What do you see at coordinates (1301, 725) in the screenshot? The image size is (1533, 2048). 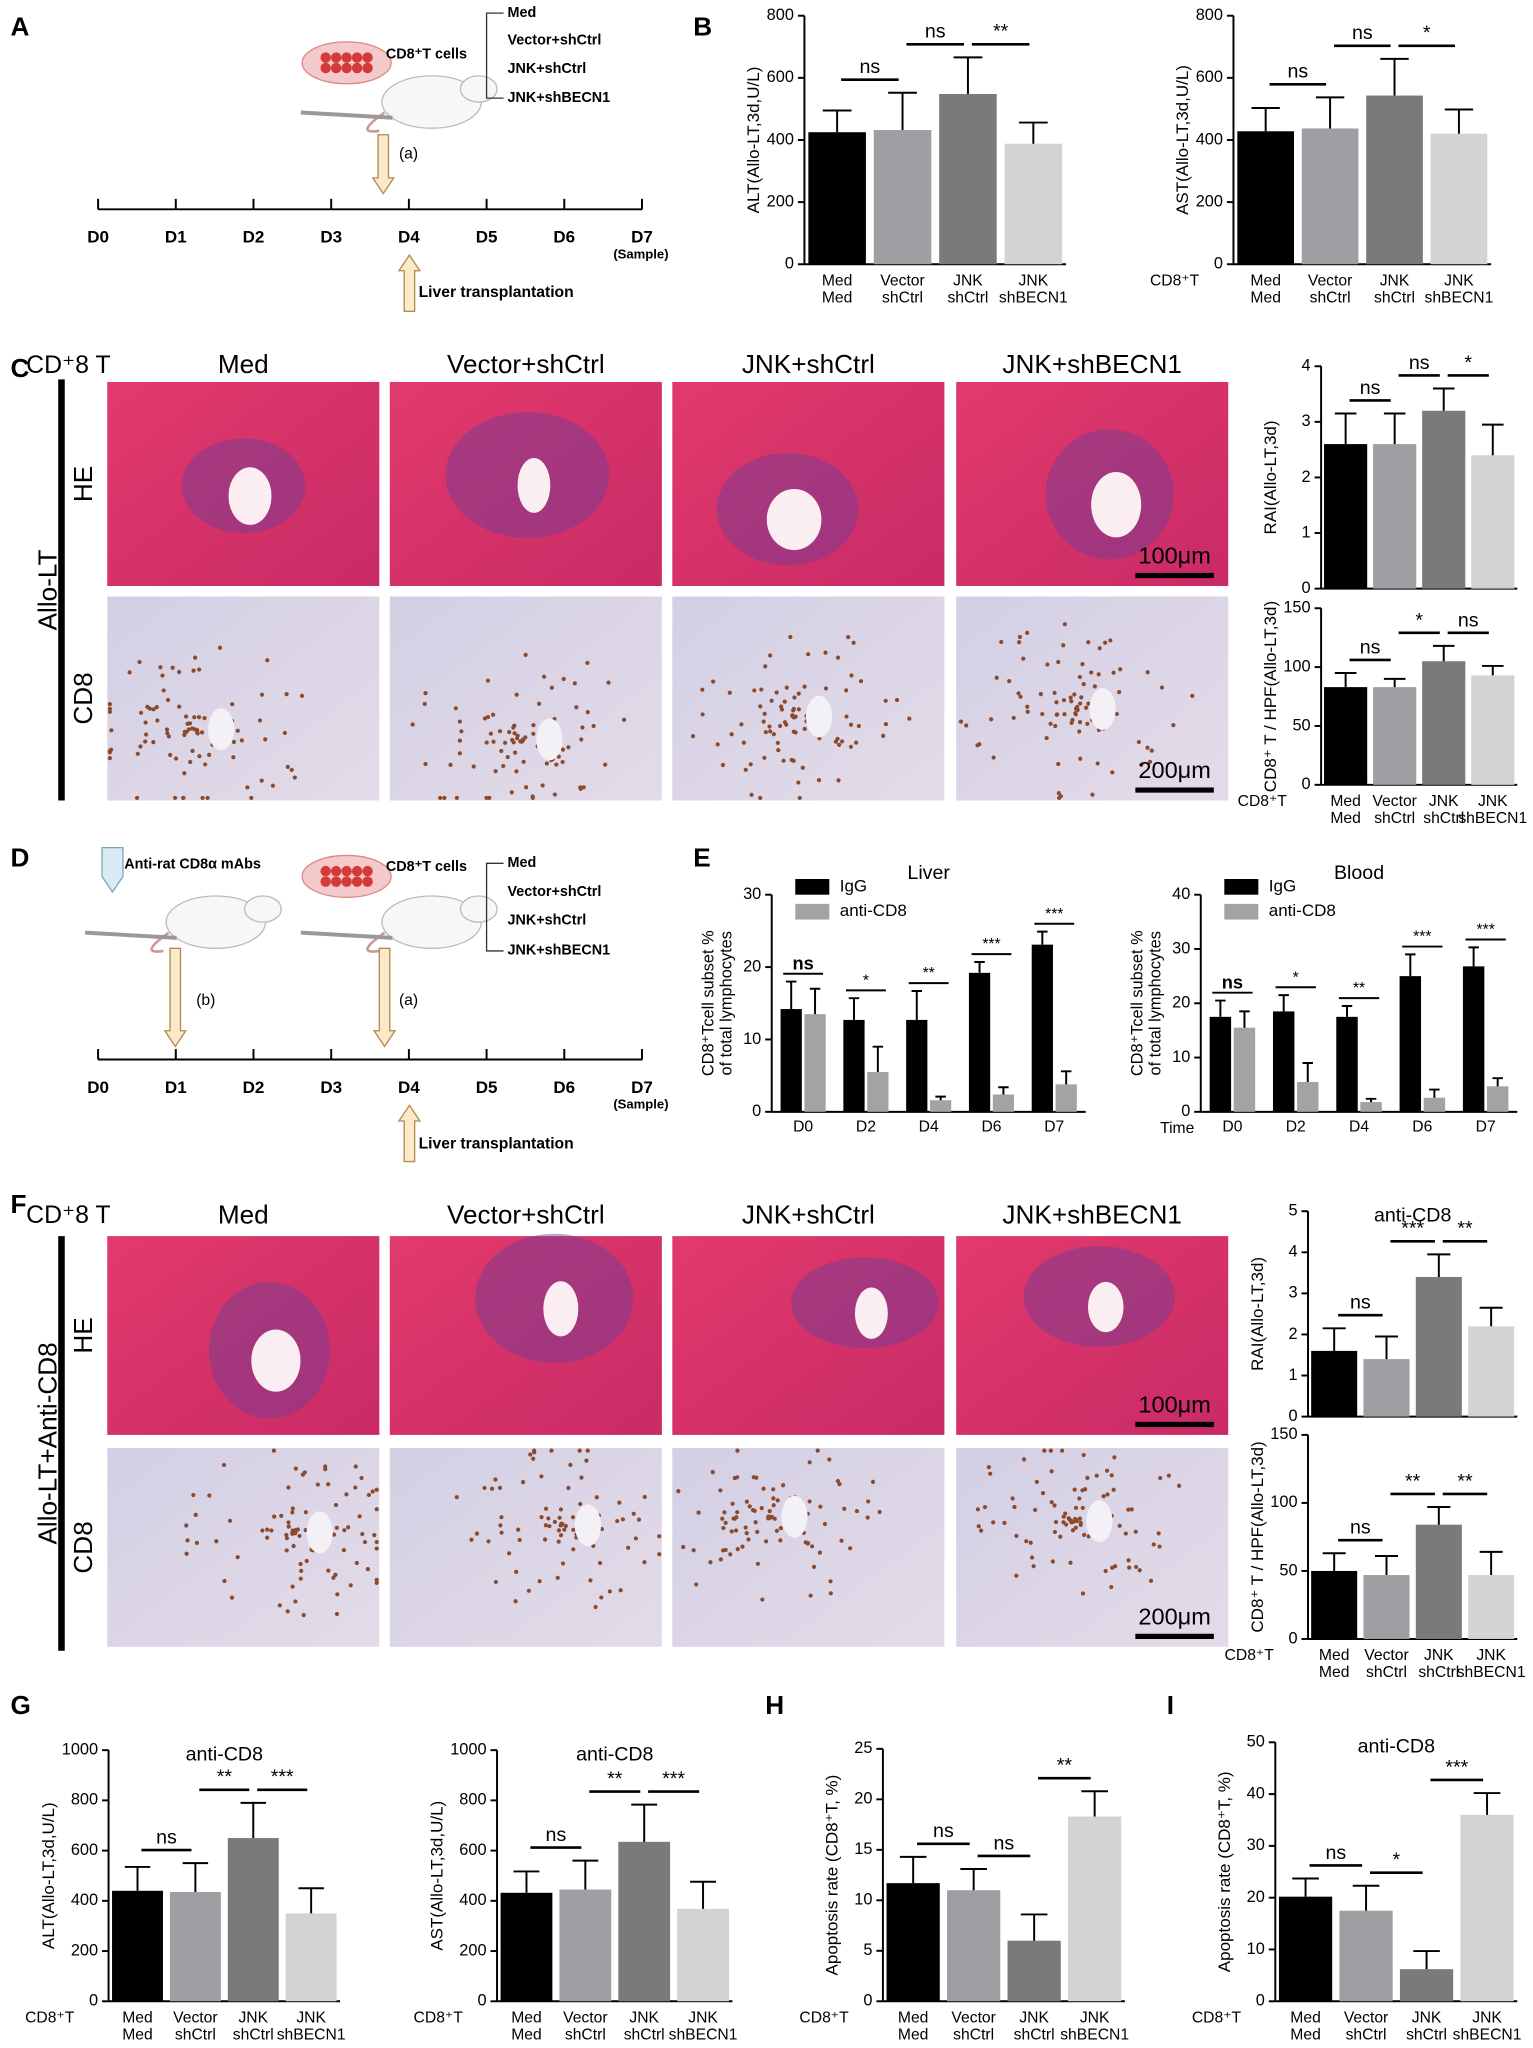 I see `y-tick-label: 50` at bounding box center [1301, 725].